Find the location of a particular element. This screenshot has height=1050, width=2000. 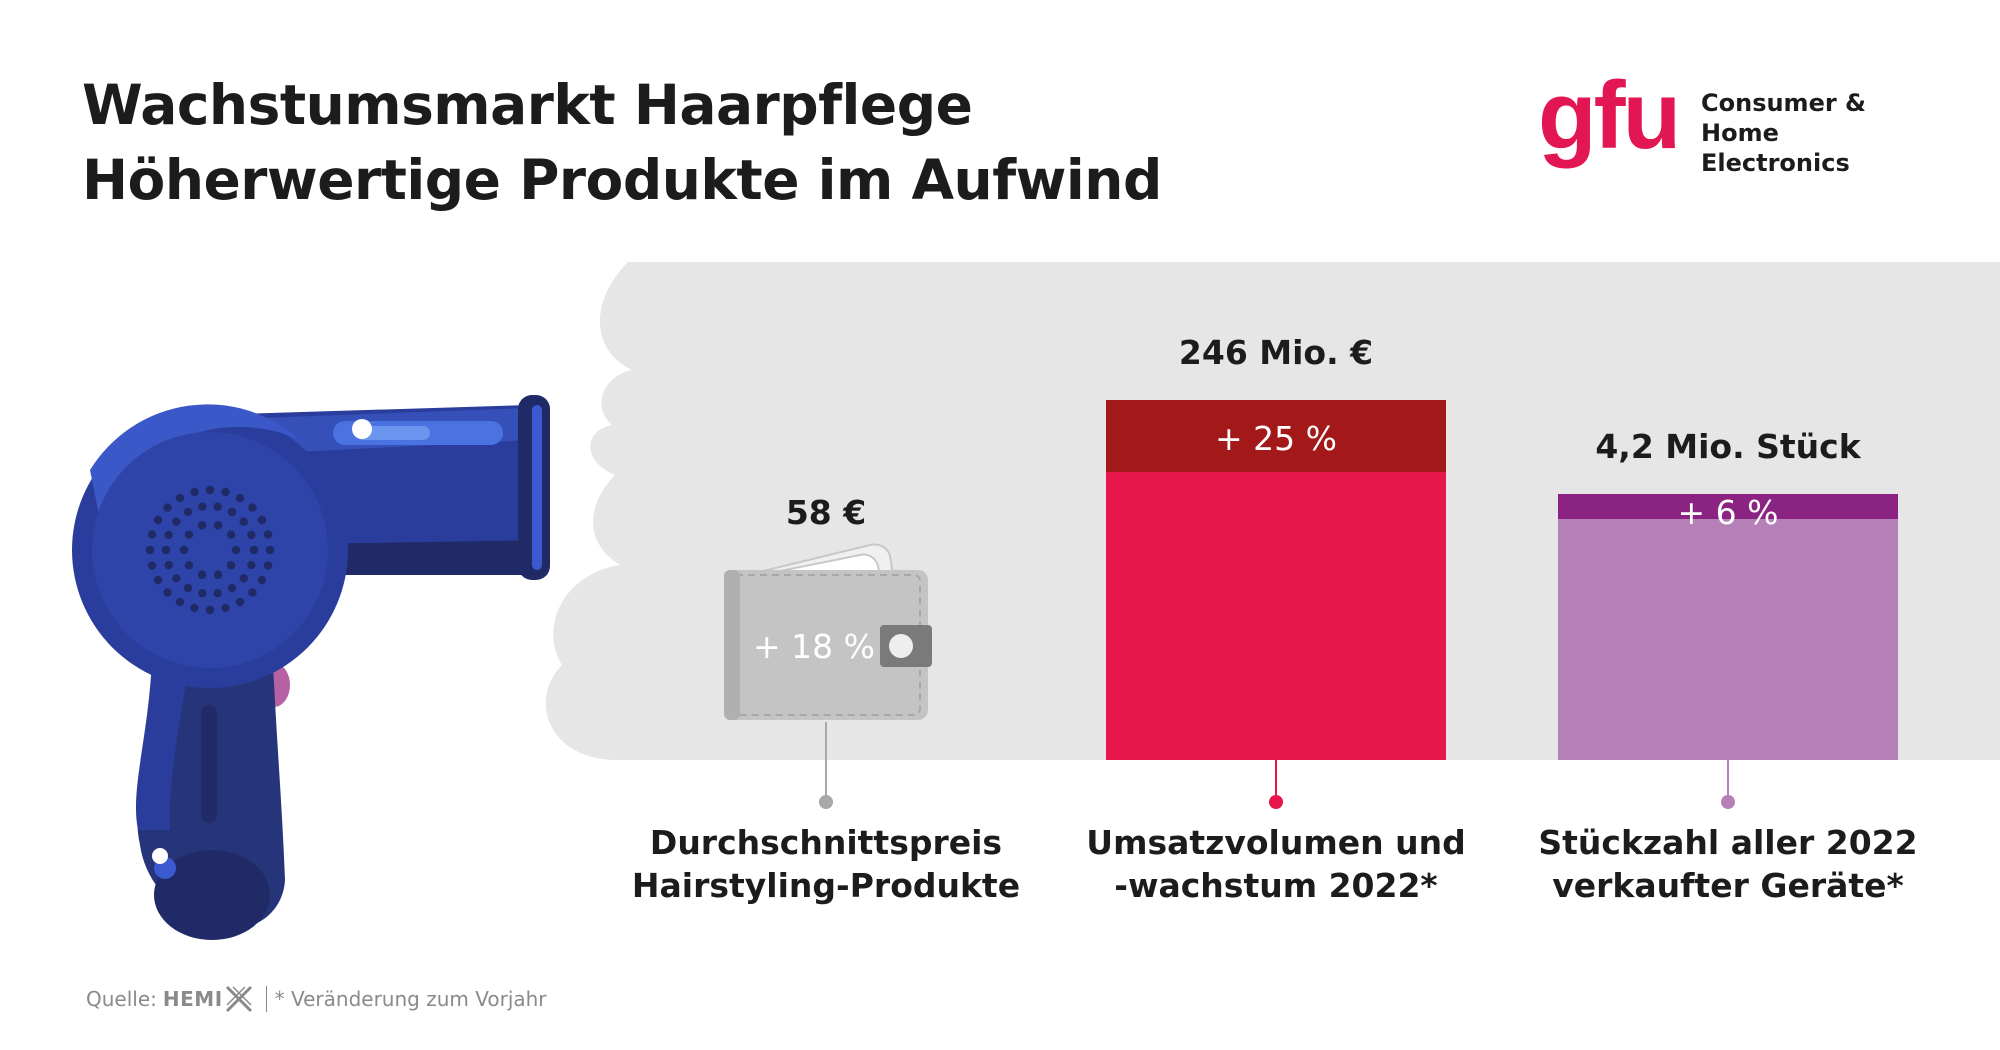

logo-wordmark: gfu is located at coordinates (1609, 115).